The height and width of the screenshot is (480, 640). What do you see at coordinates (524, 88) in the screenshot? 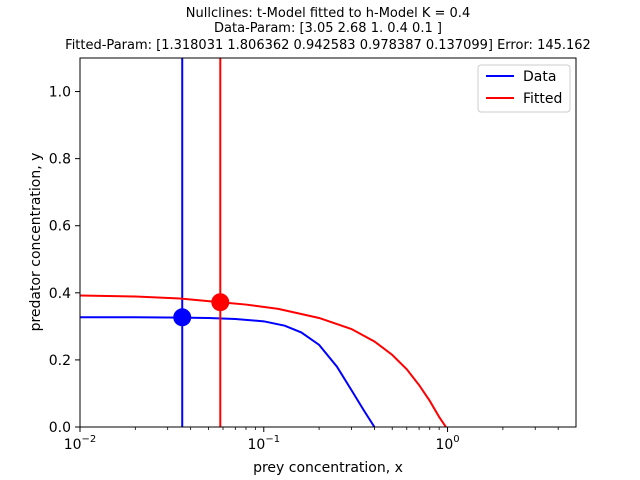
I see `legend: Data Fitted` at bounding box center [524, 88].